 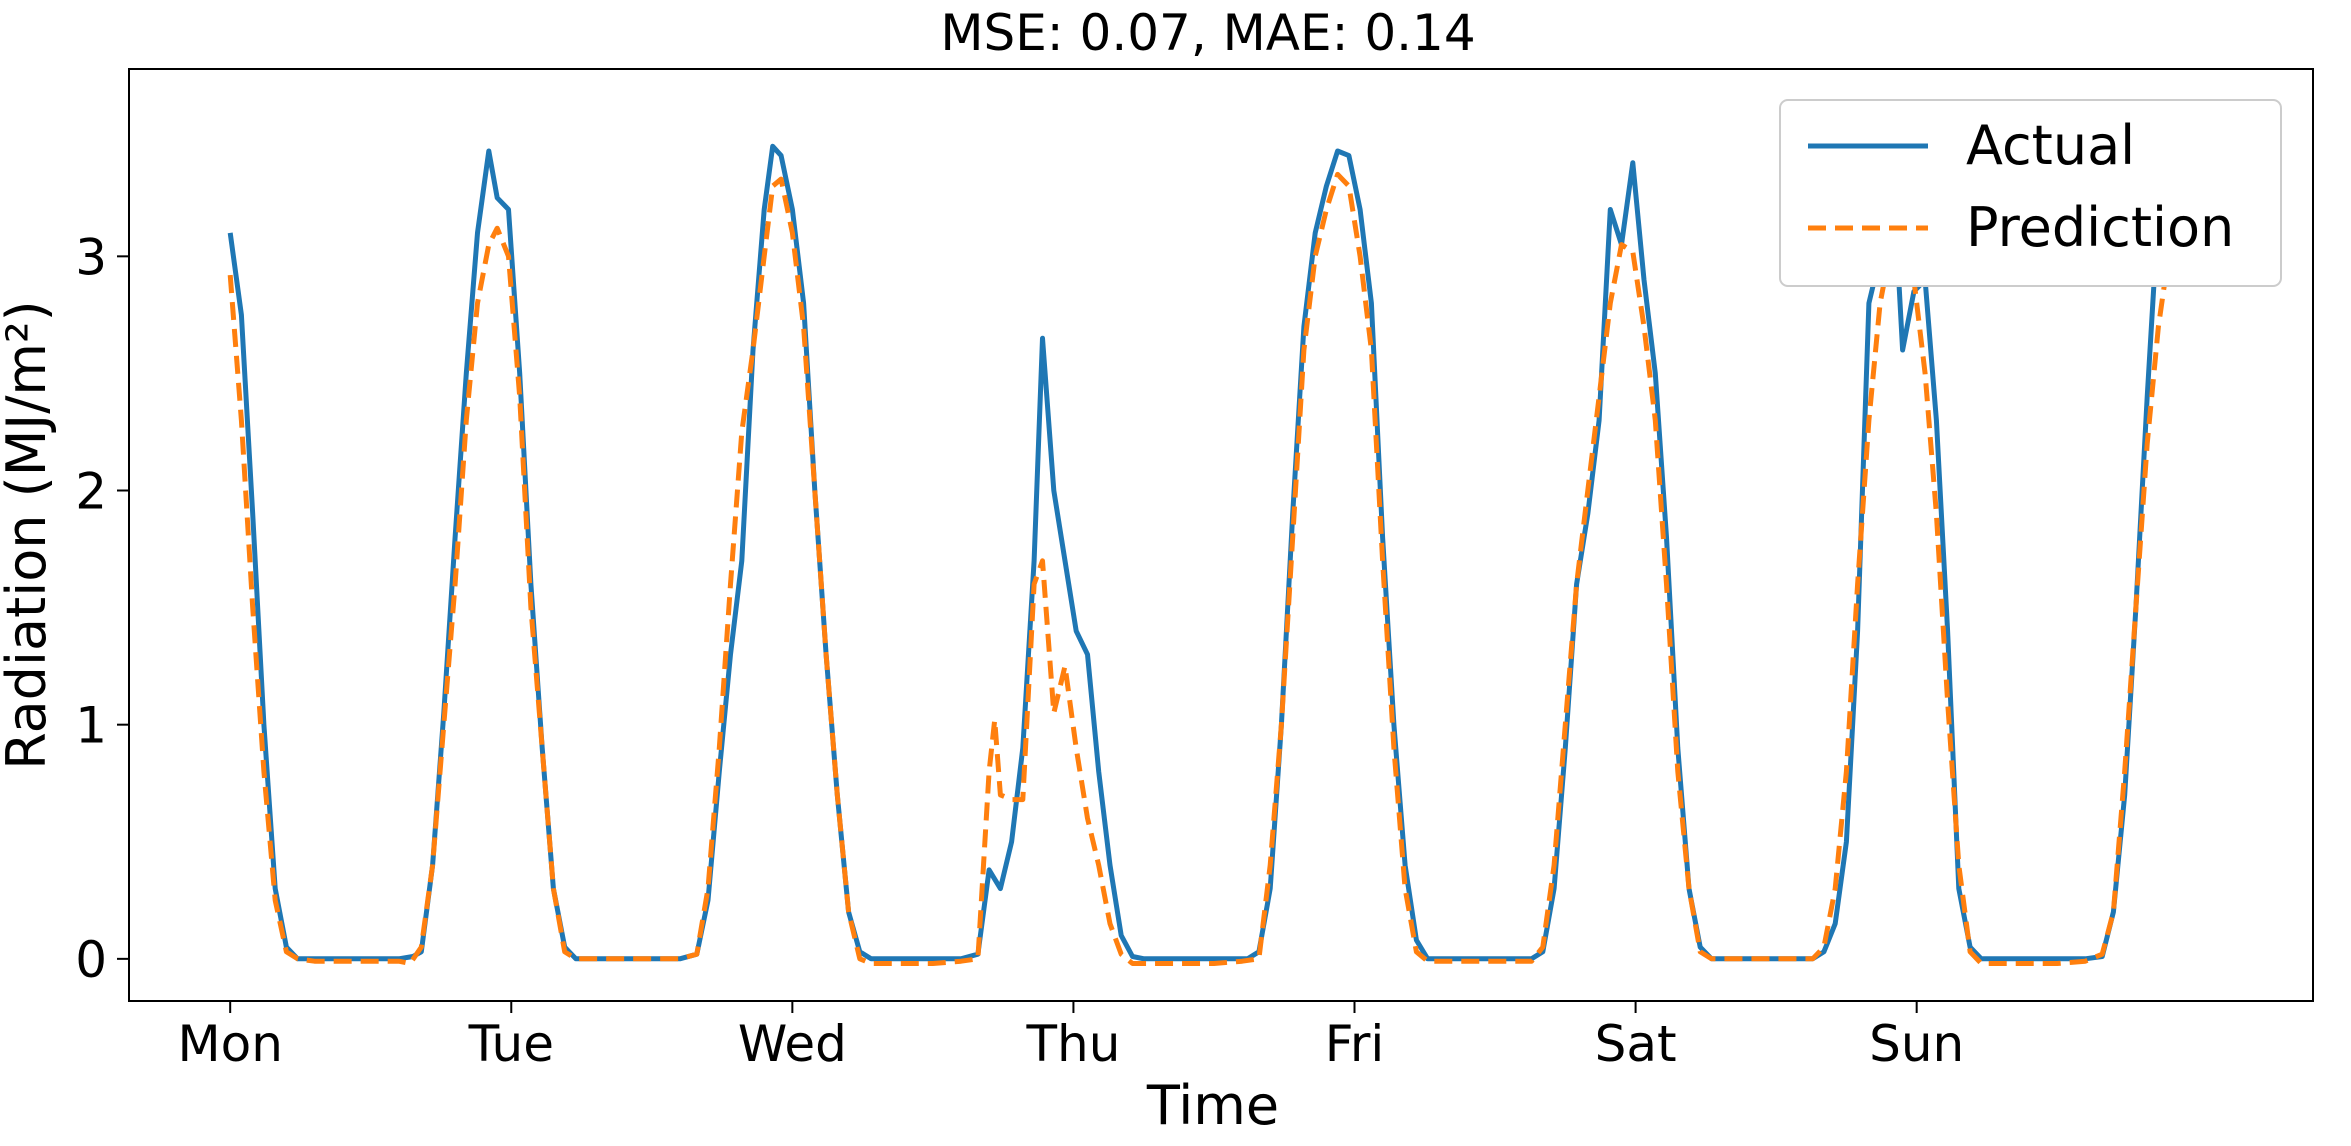 What do you see at coordinates (2030, 193) in the screenshot?
I see `legend: Actual Prediction` at bounding box center [2030, 193].